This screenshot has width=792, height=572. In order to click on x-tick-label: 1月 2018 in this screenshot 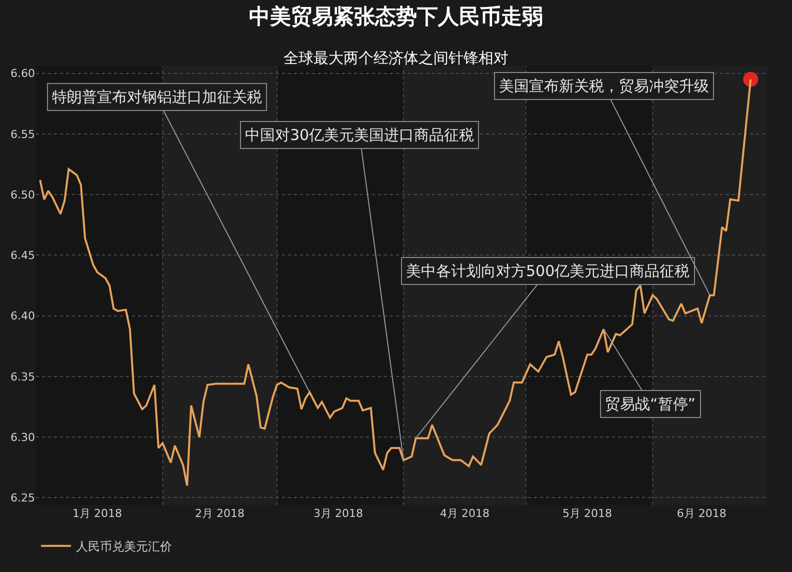, I will do `click(97, 513)`.